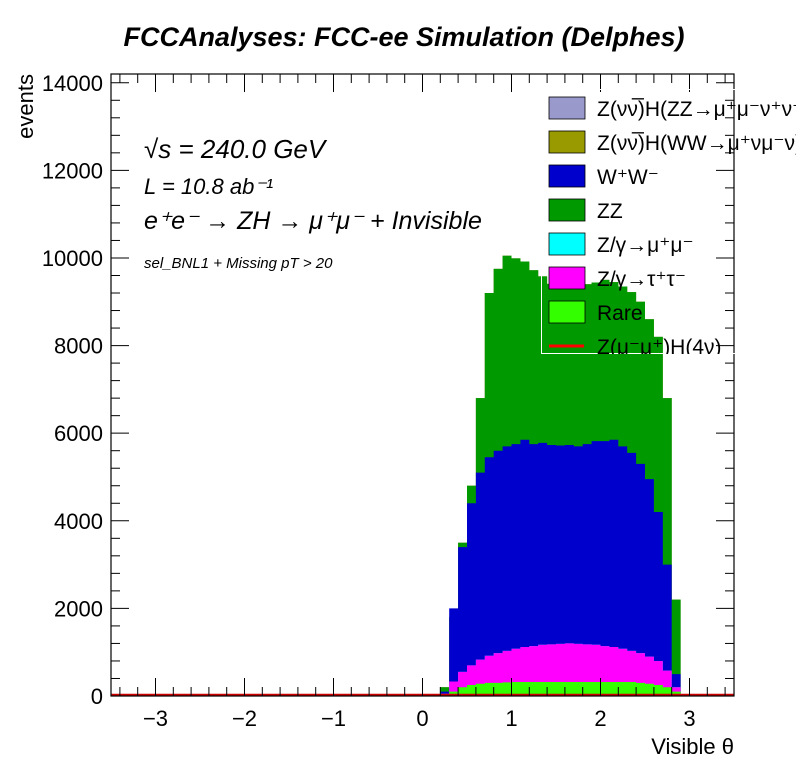 The width and height of the screenshot is (796, 772). I want to click on legend-label: Rare, so click(620, 313).